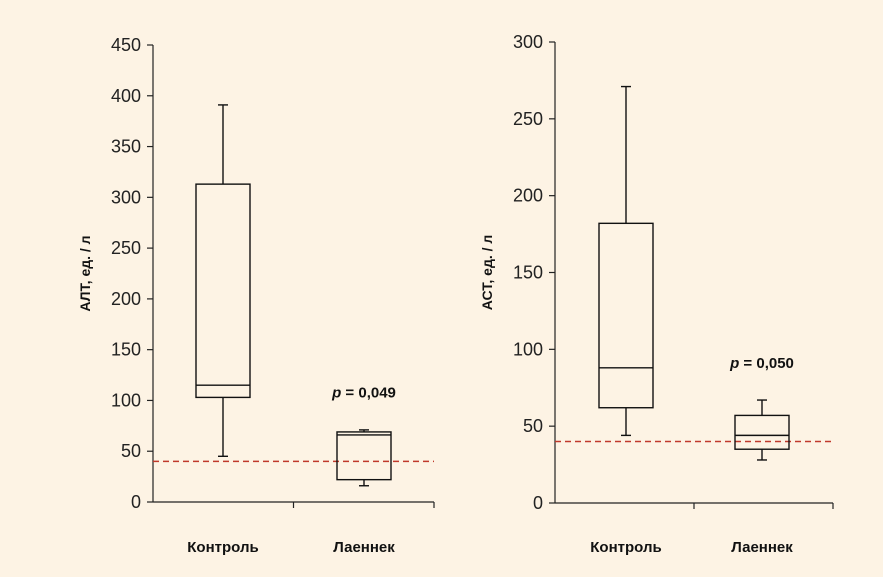 The width and height of the screenshot is (883, 577). Describe the element at coordinates (85, 273) in the screenshot. I see `y-axis-title: АЛТ, ед. / л` at that location.